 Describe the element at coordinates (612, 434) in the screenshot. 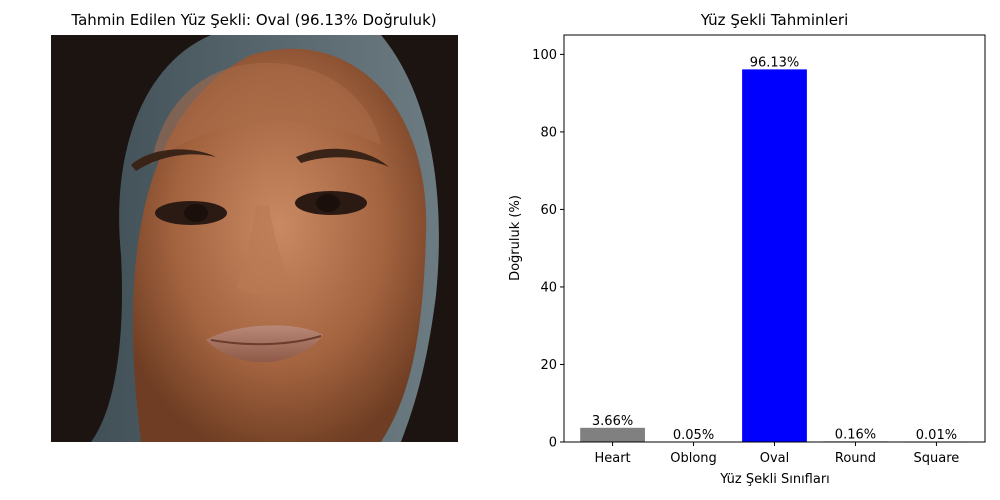

I see `bar-heart` at that location.